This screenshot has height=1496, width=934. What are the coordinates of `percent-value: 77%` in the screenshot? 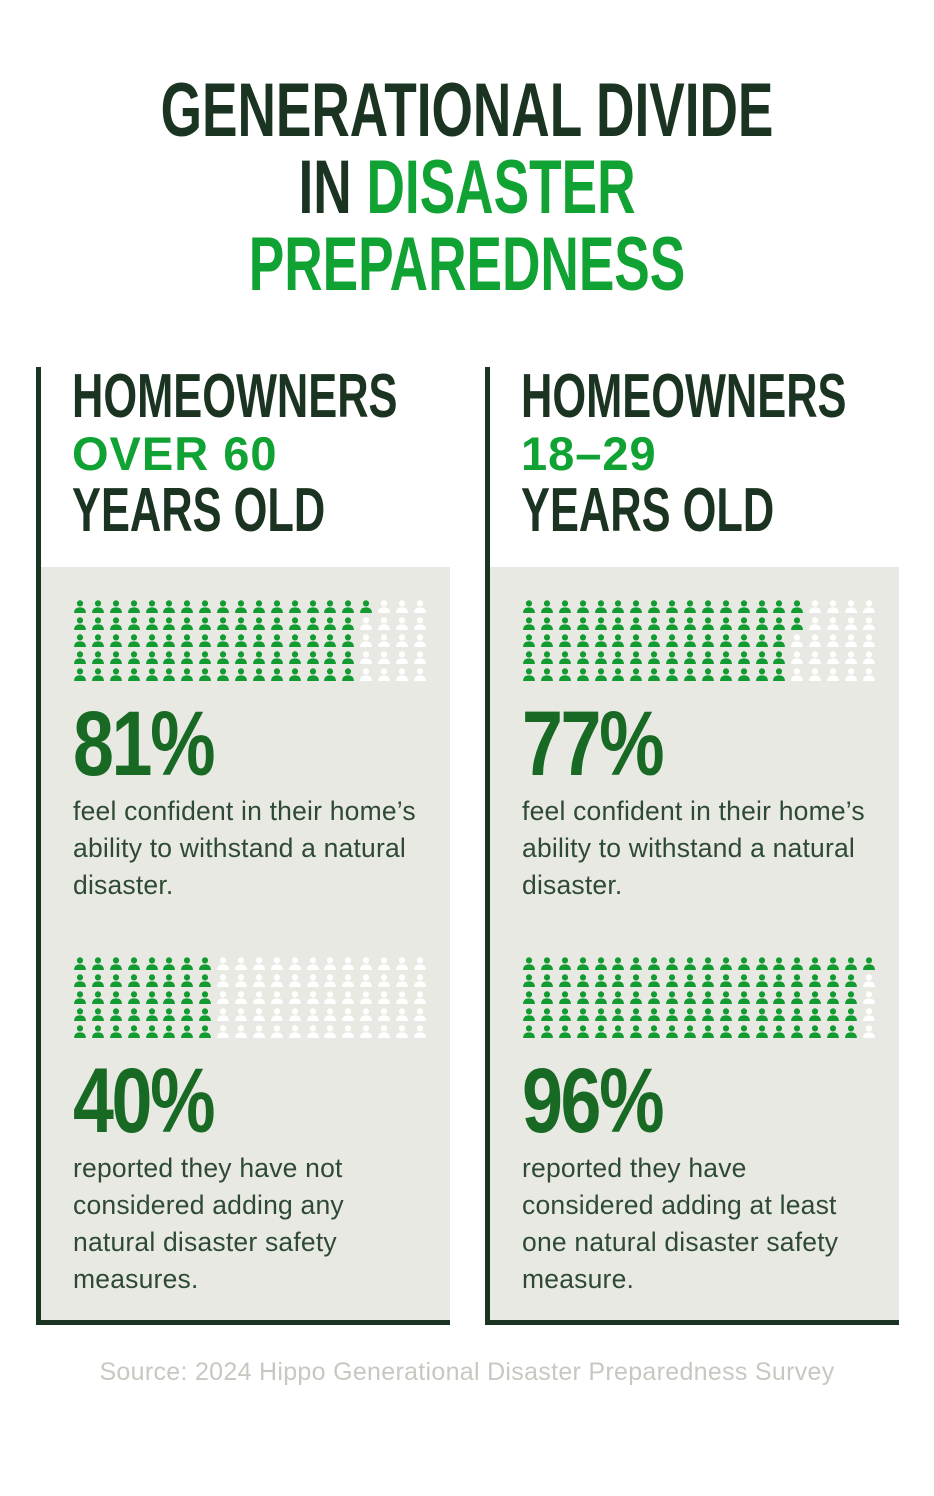 It's located at (593, 744).